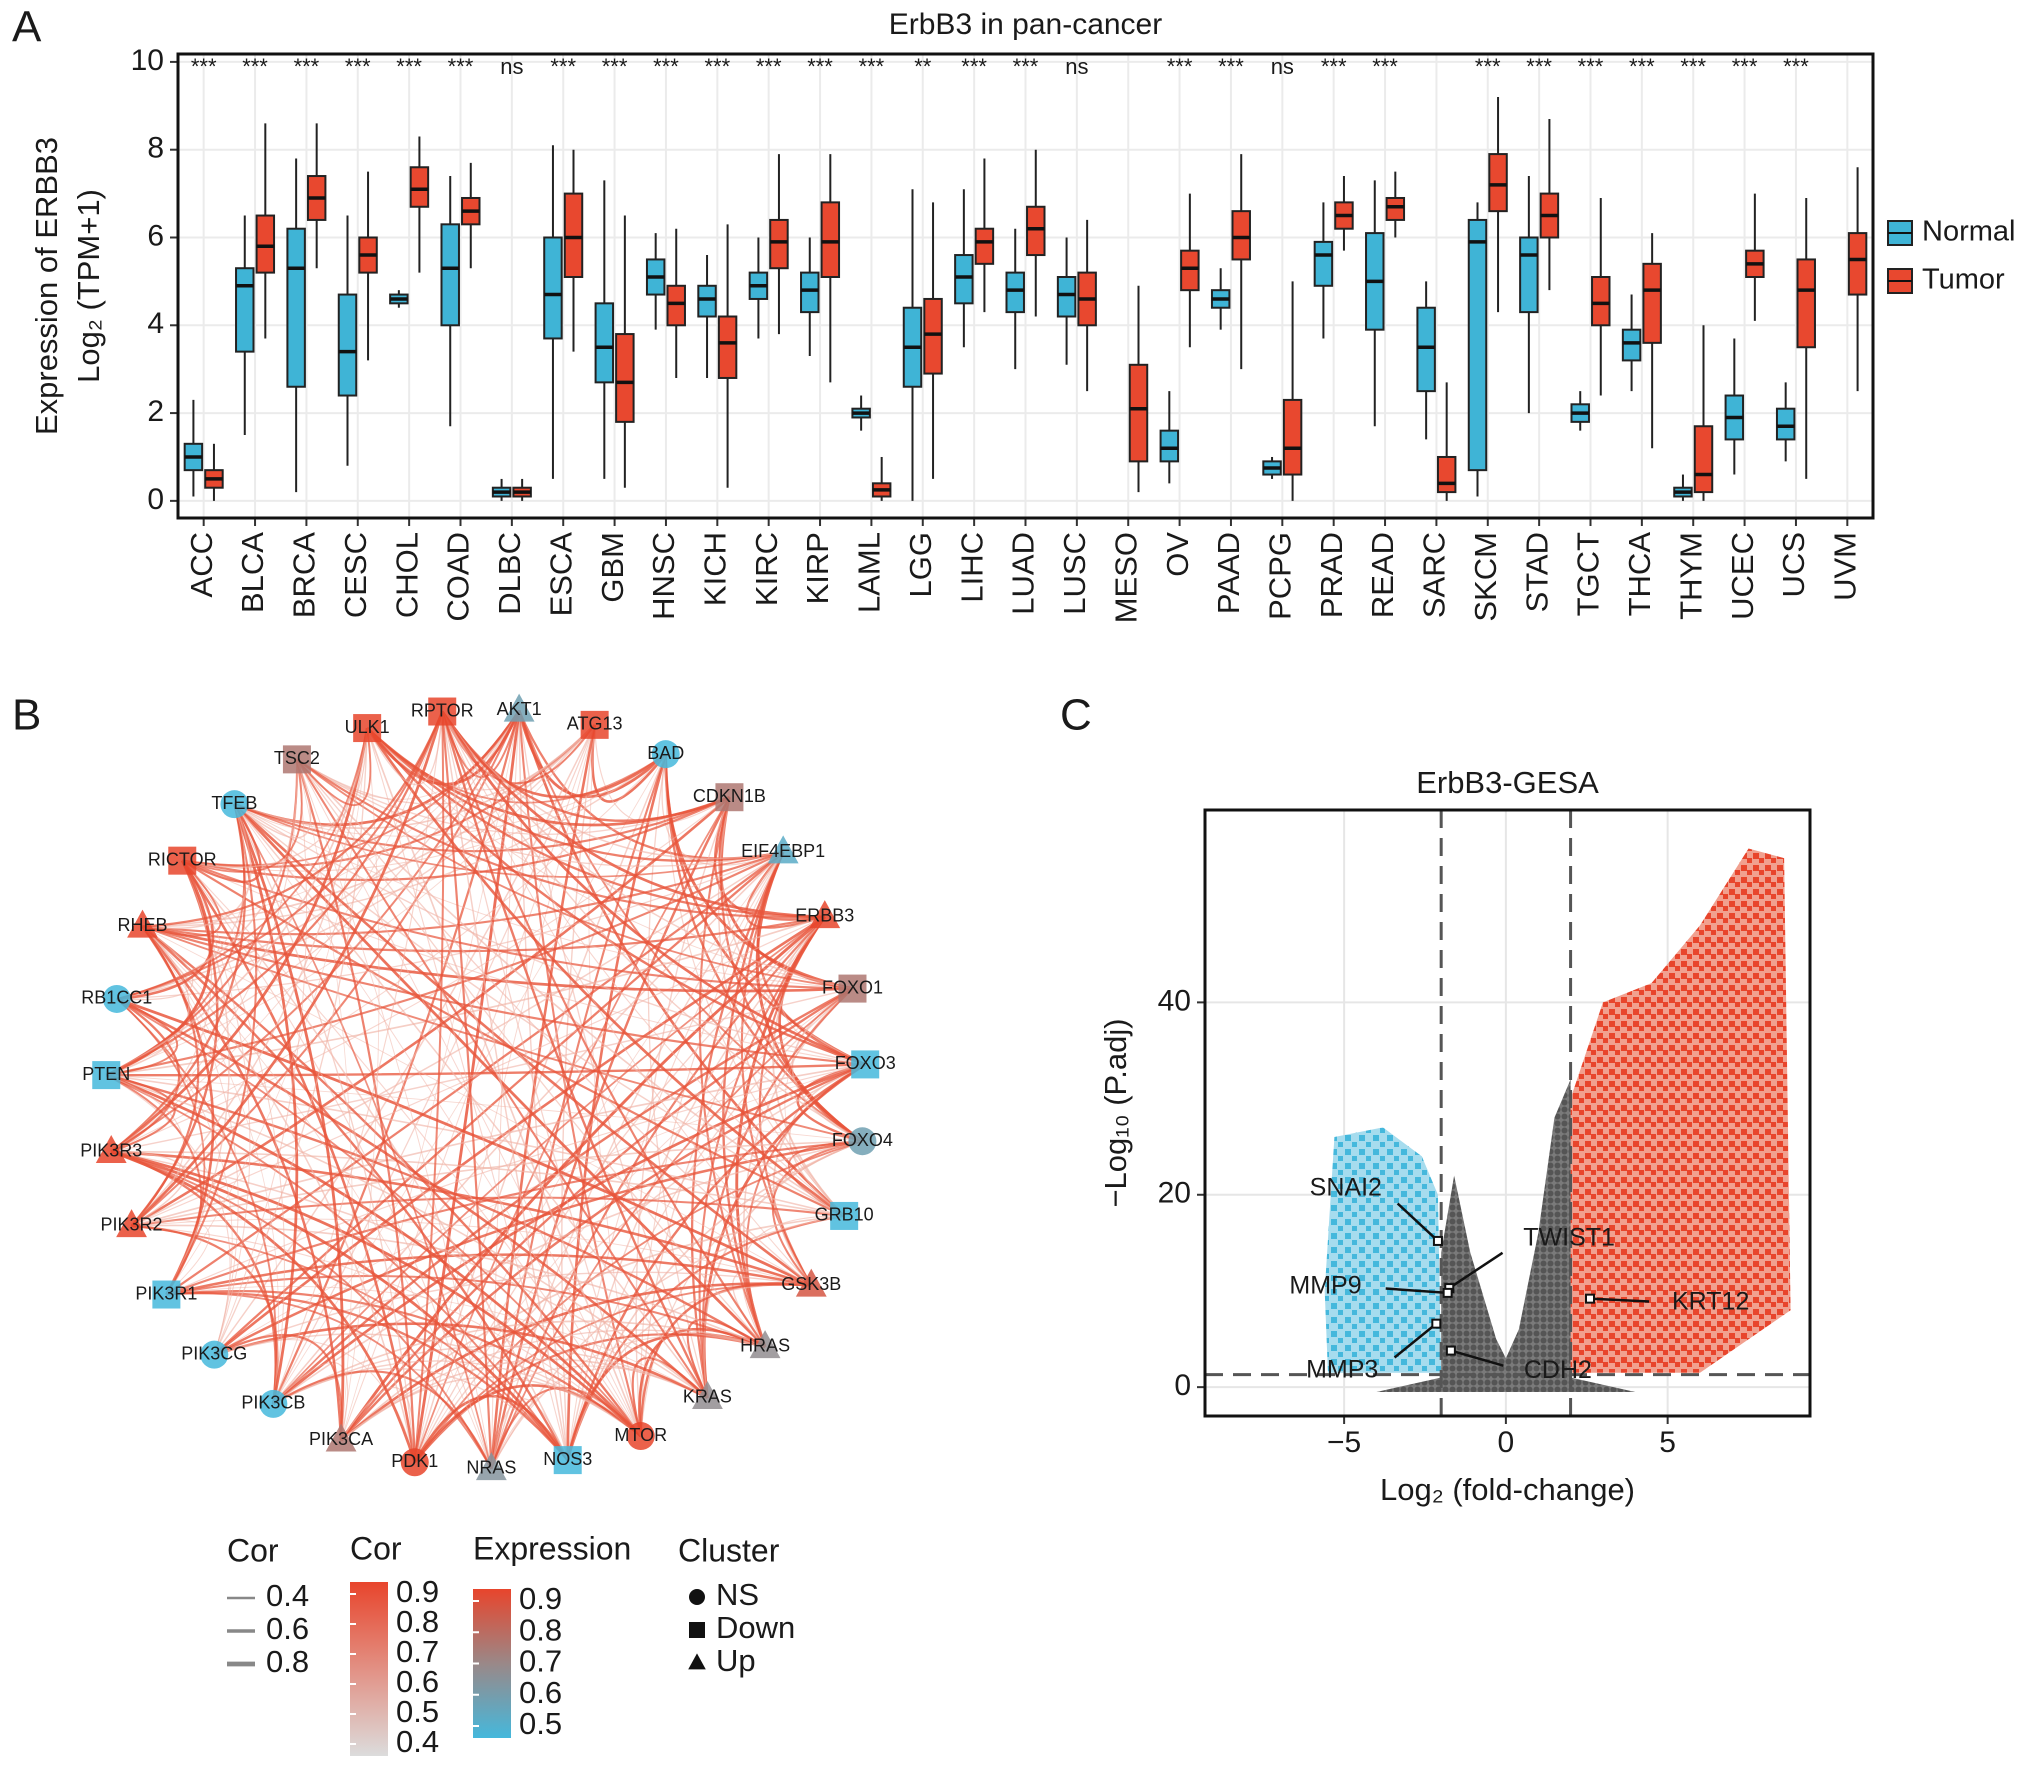 The height and width of the screenshot is (1772, 2032). Describe the element at coordinates (869, 572) in the screenshot. I see `x-tick-label: LAML` at that location.